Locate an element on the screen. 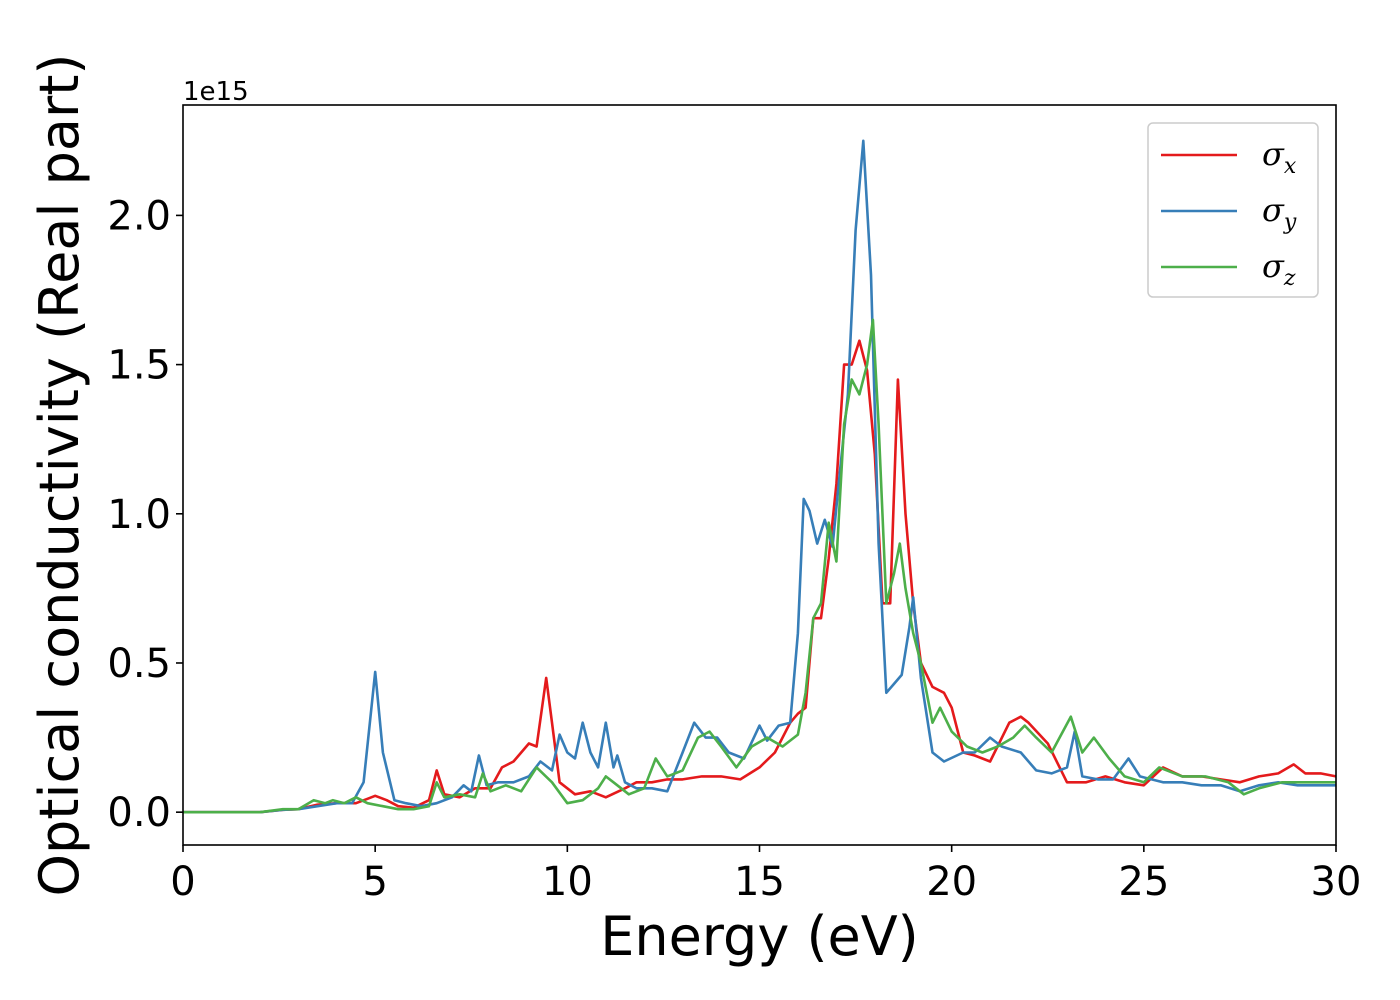  x-axis-ticks: 0 5 10 15 20 25 30 is located at coordinates (765, 875).